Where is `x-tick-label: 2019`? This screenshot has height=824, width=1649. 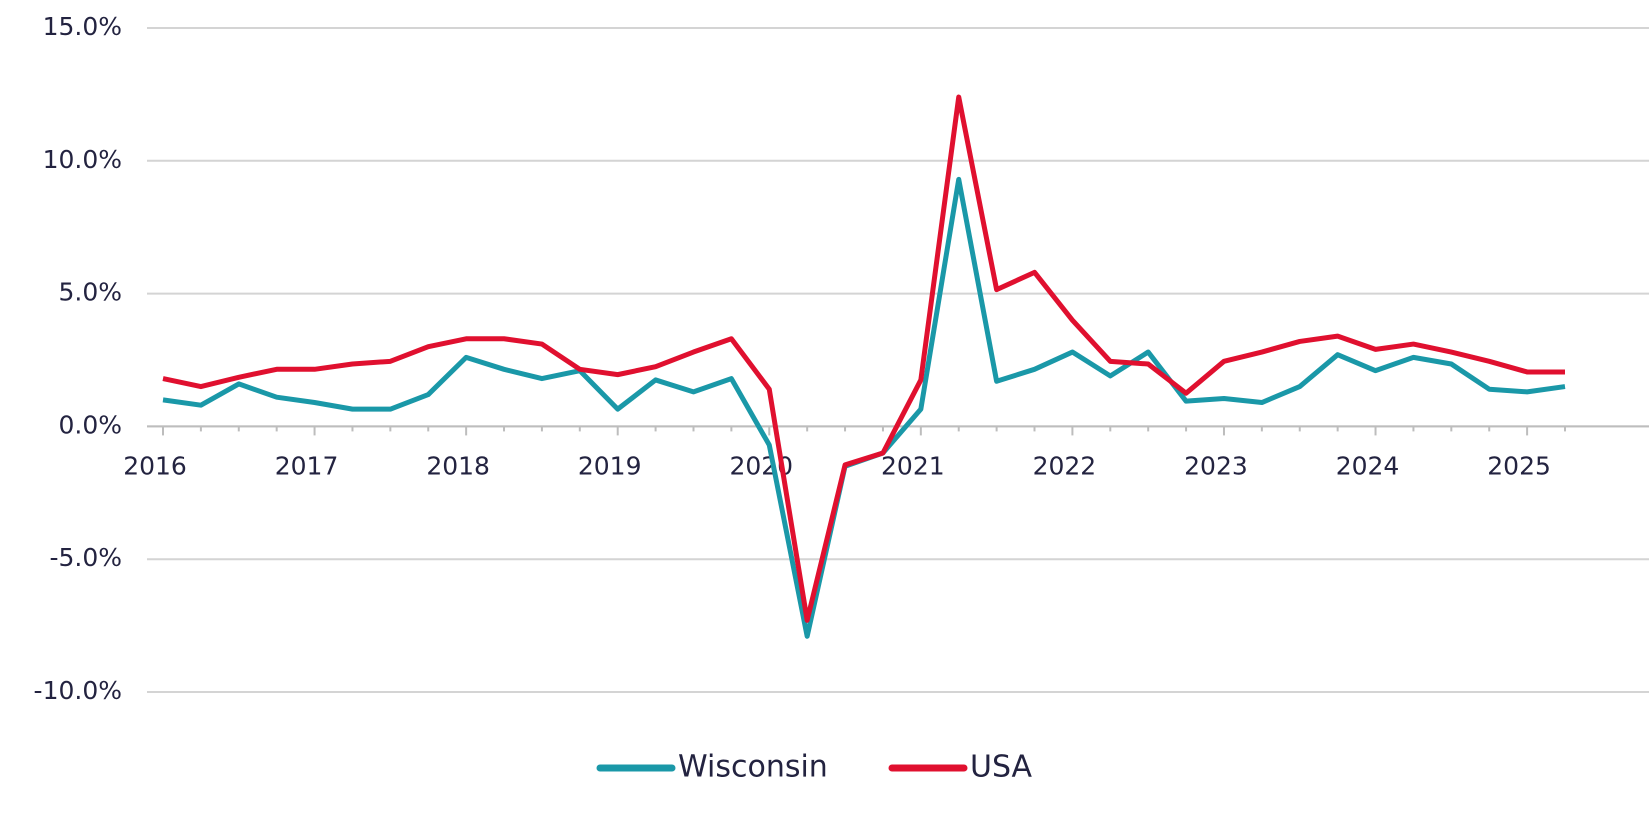 x-tick-label: 2019 is located at coordinates (610, 465).